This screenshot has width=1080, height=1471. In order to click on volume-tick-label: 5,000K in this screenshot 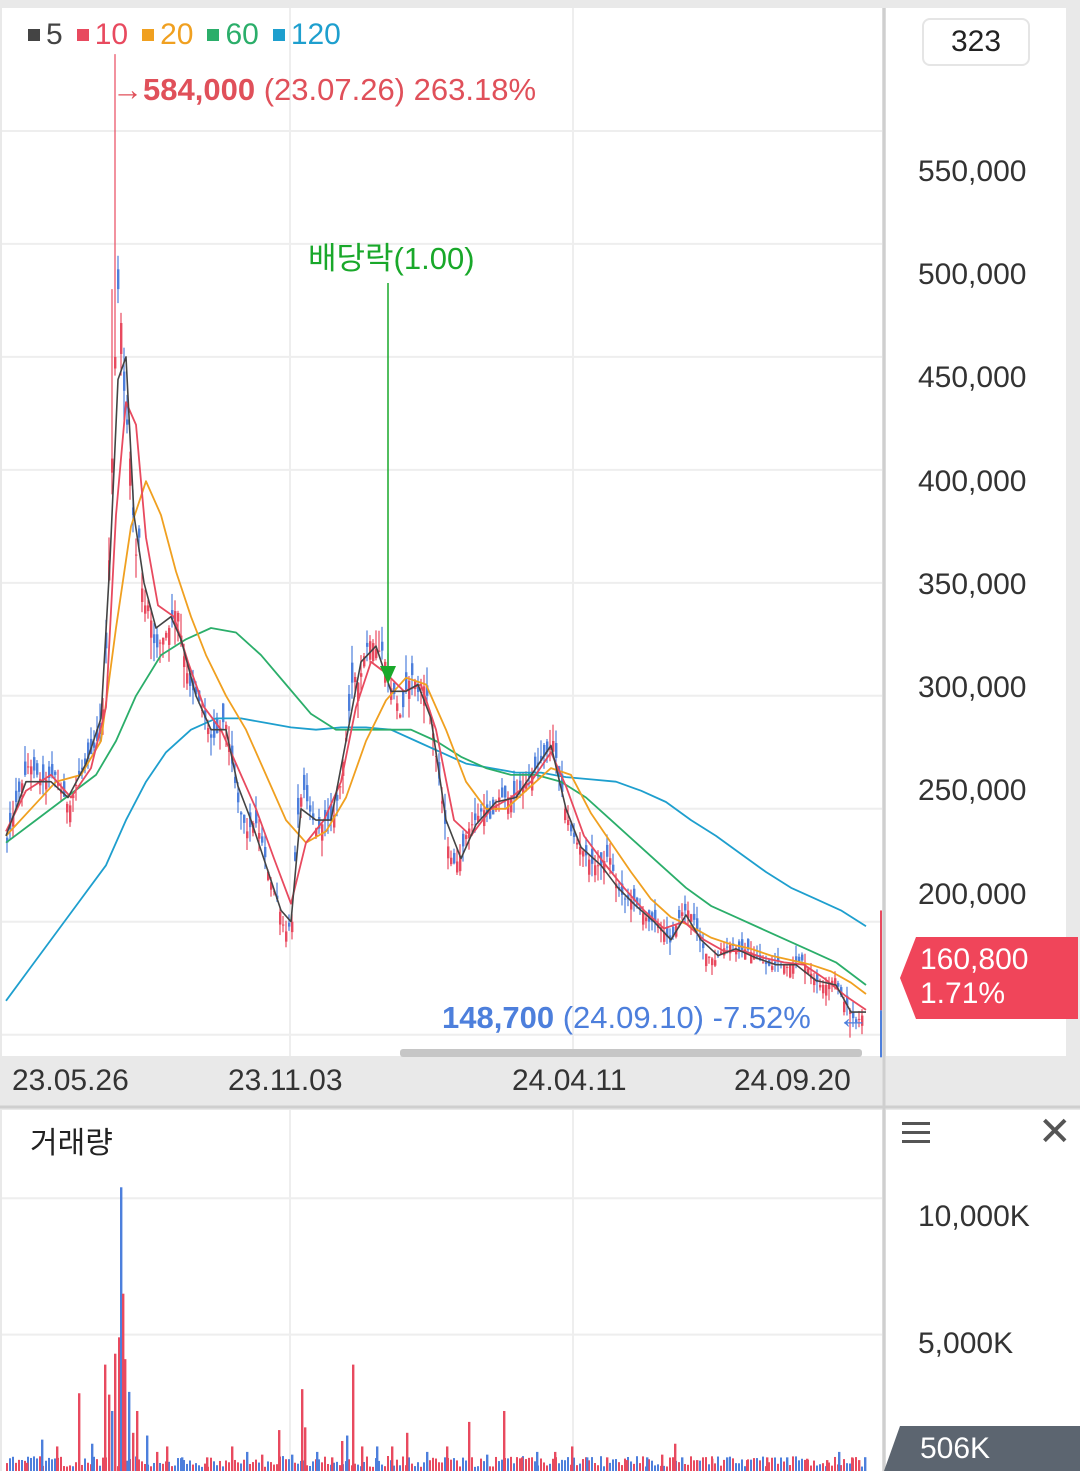, I will do `click(966, 1343)`.